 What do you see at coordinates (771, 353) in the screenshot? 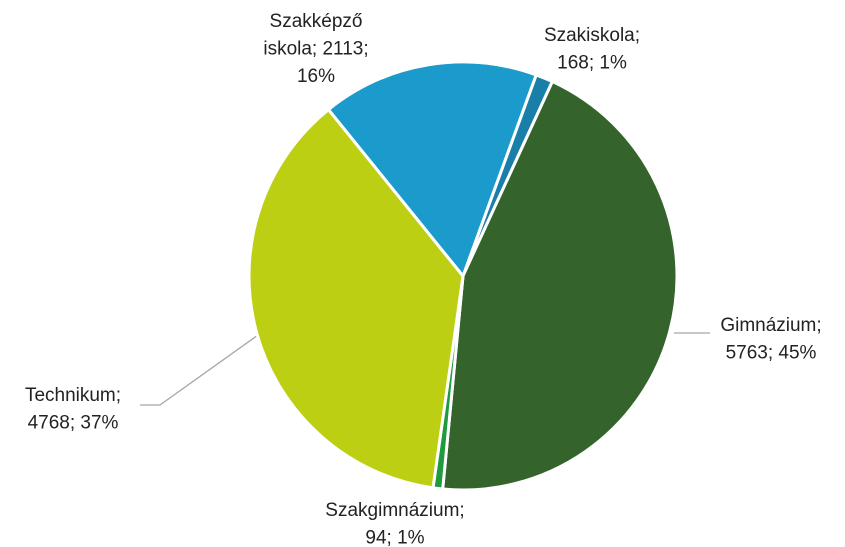
I see `data-label: 5763; 45%` at bounding box center [771, 353].